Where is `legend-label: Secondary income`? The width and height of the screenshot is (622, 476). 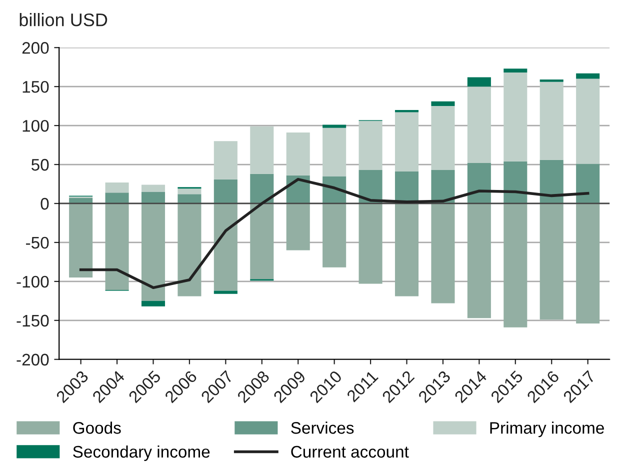
legend-label: Secondary income is located at coordinates (141, 453).